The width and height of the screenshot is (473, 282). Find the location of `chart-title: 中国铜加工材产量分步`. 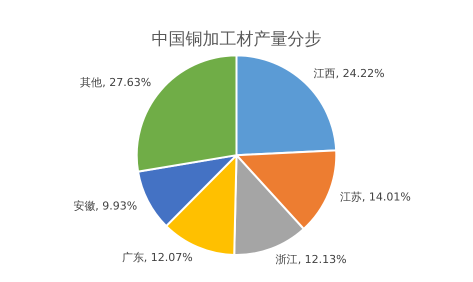

chart-title: 中国铜加工材产量分步 is located at coordinates (237, 40).